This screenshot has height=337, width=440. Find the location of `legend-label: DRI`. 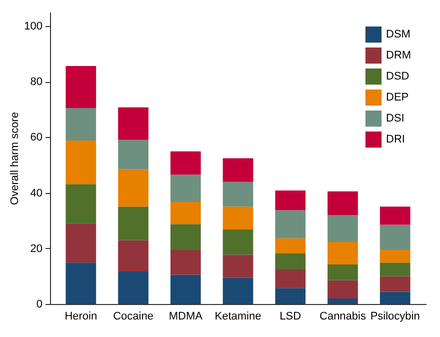

legend-label: DRI is located at coordinates (395, 140).